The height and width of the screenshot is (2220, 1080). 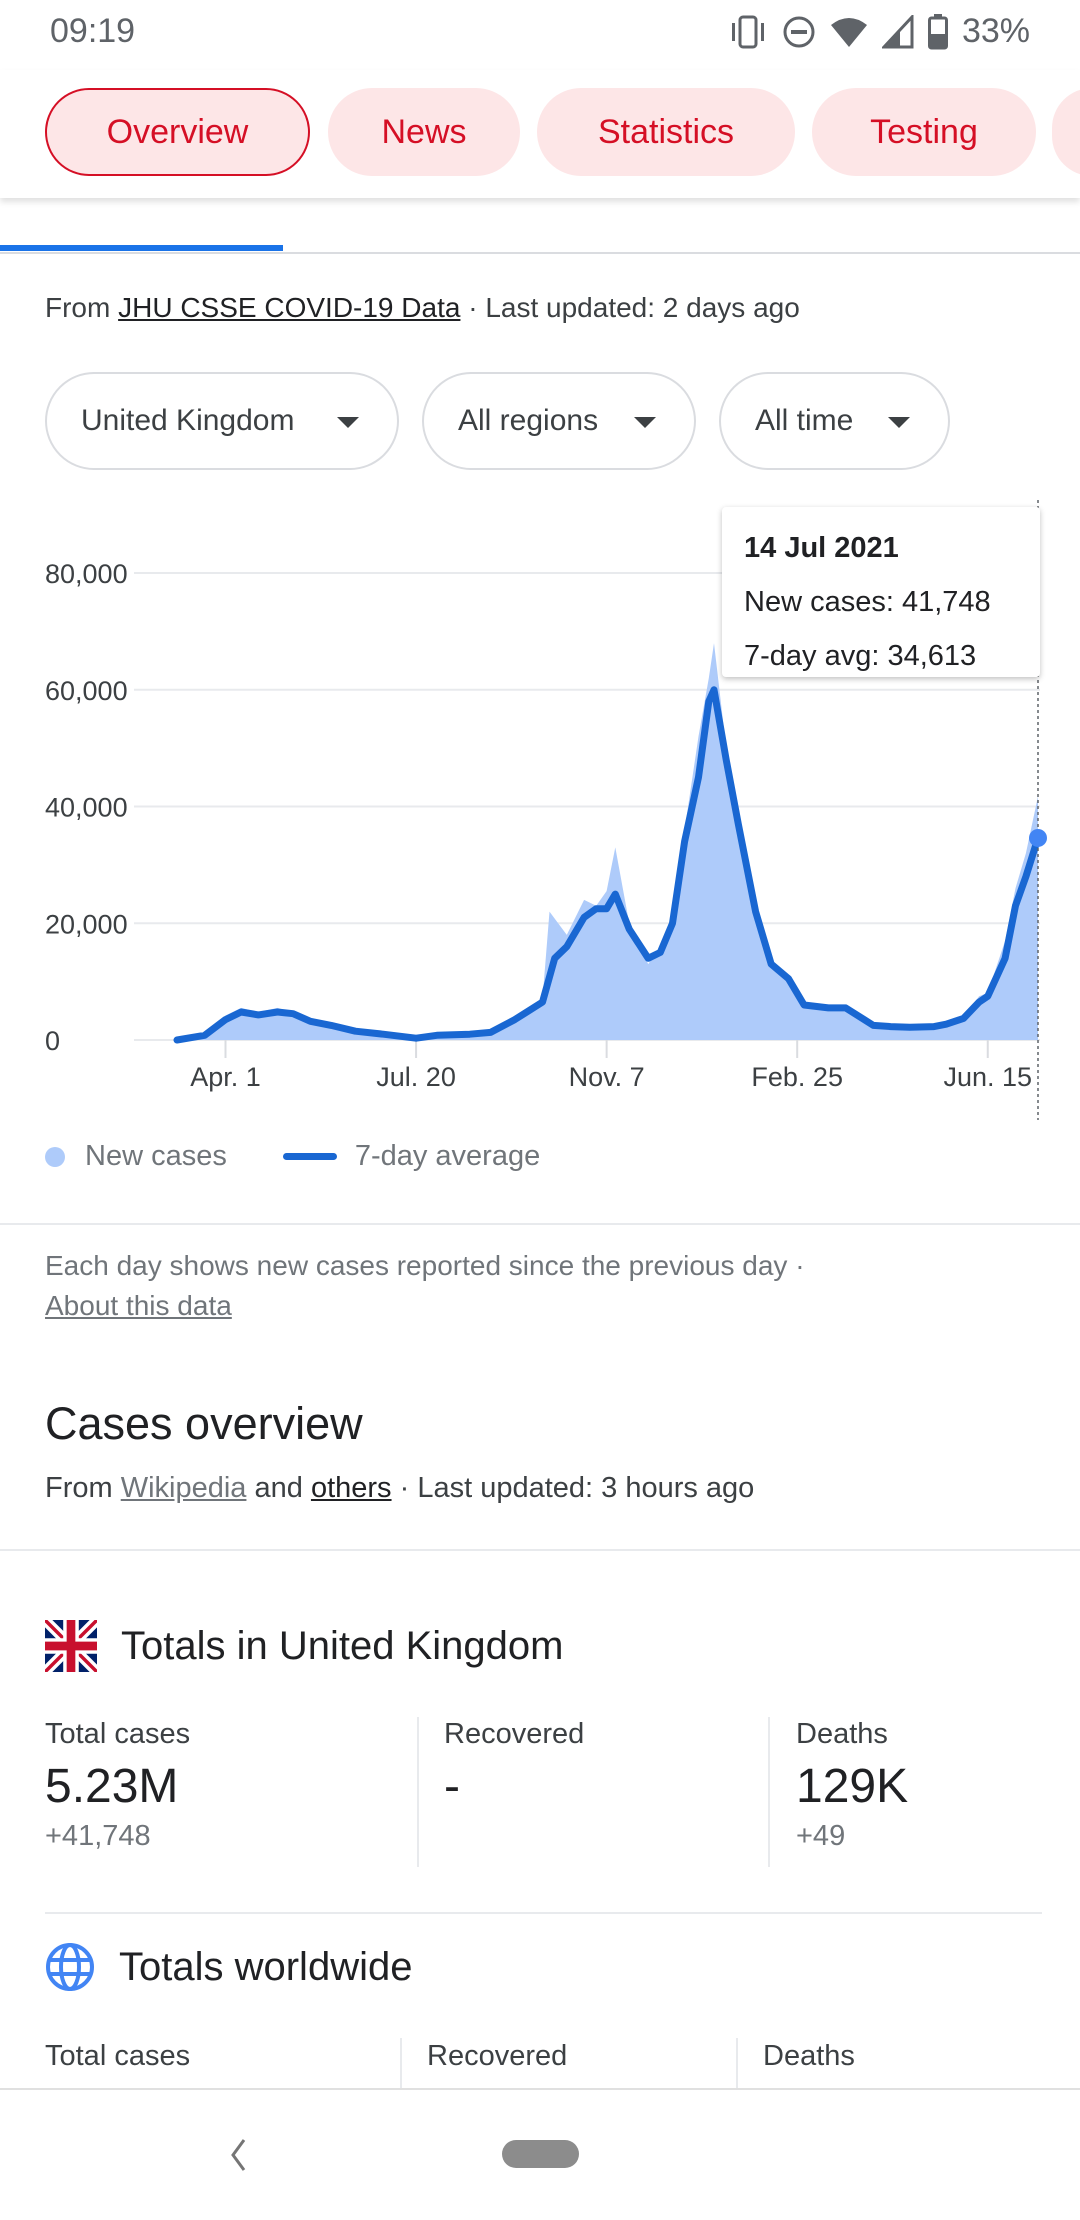 I want to click on x-tick-label: Nov. 7, so click(x=607, y=1077).